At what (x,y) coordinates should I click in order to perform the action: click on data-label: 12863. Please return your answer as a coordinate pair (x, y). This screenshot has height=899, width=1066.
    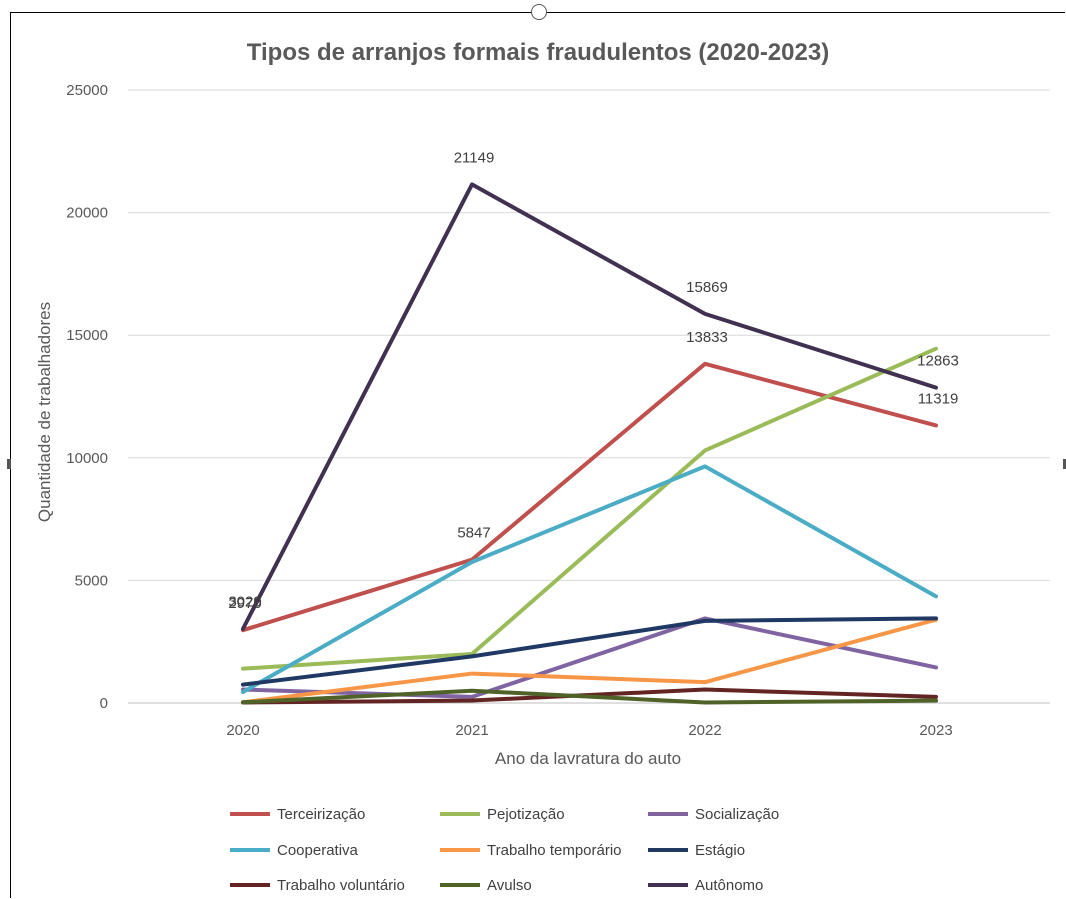
    Looking at the image, I should click on (938, 361).